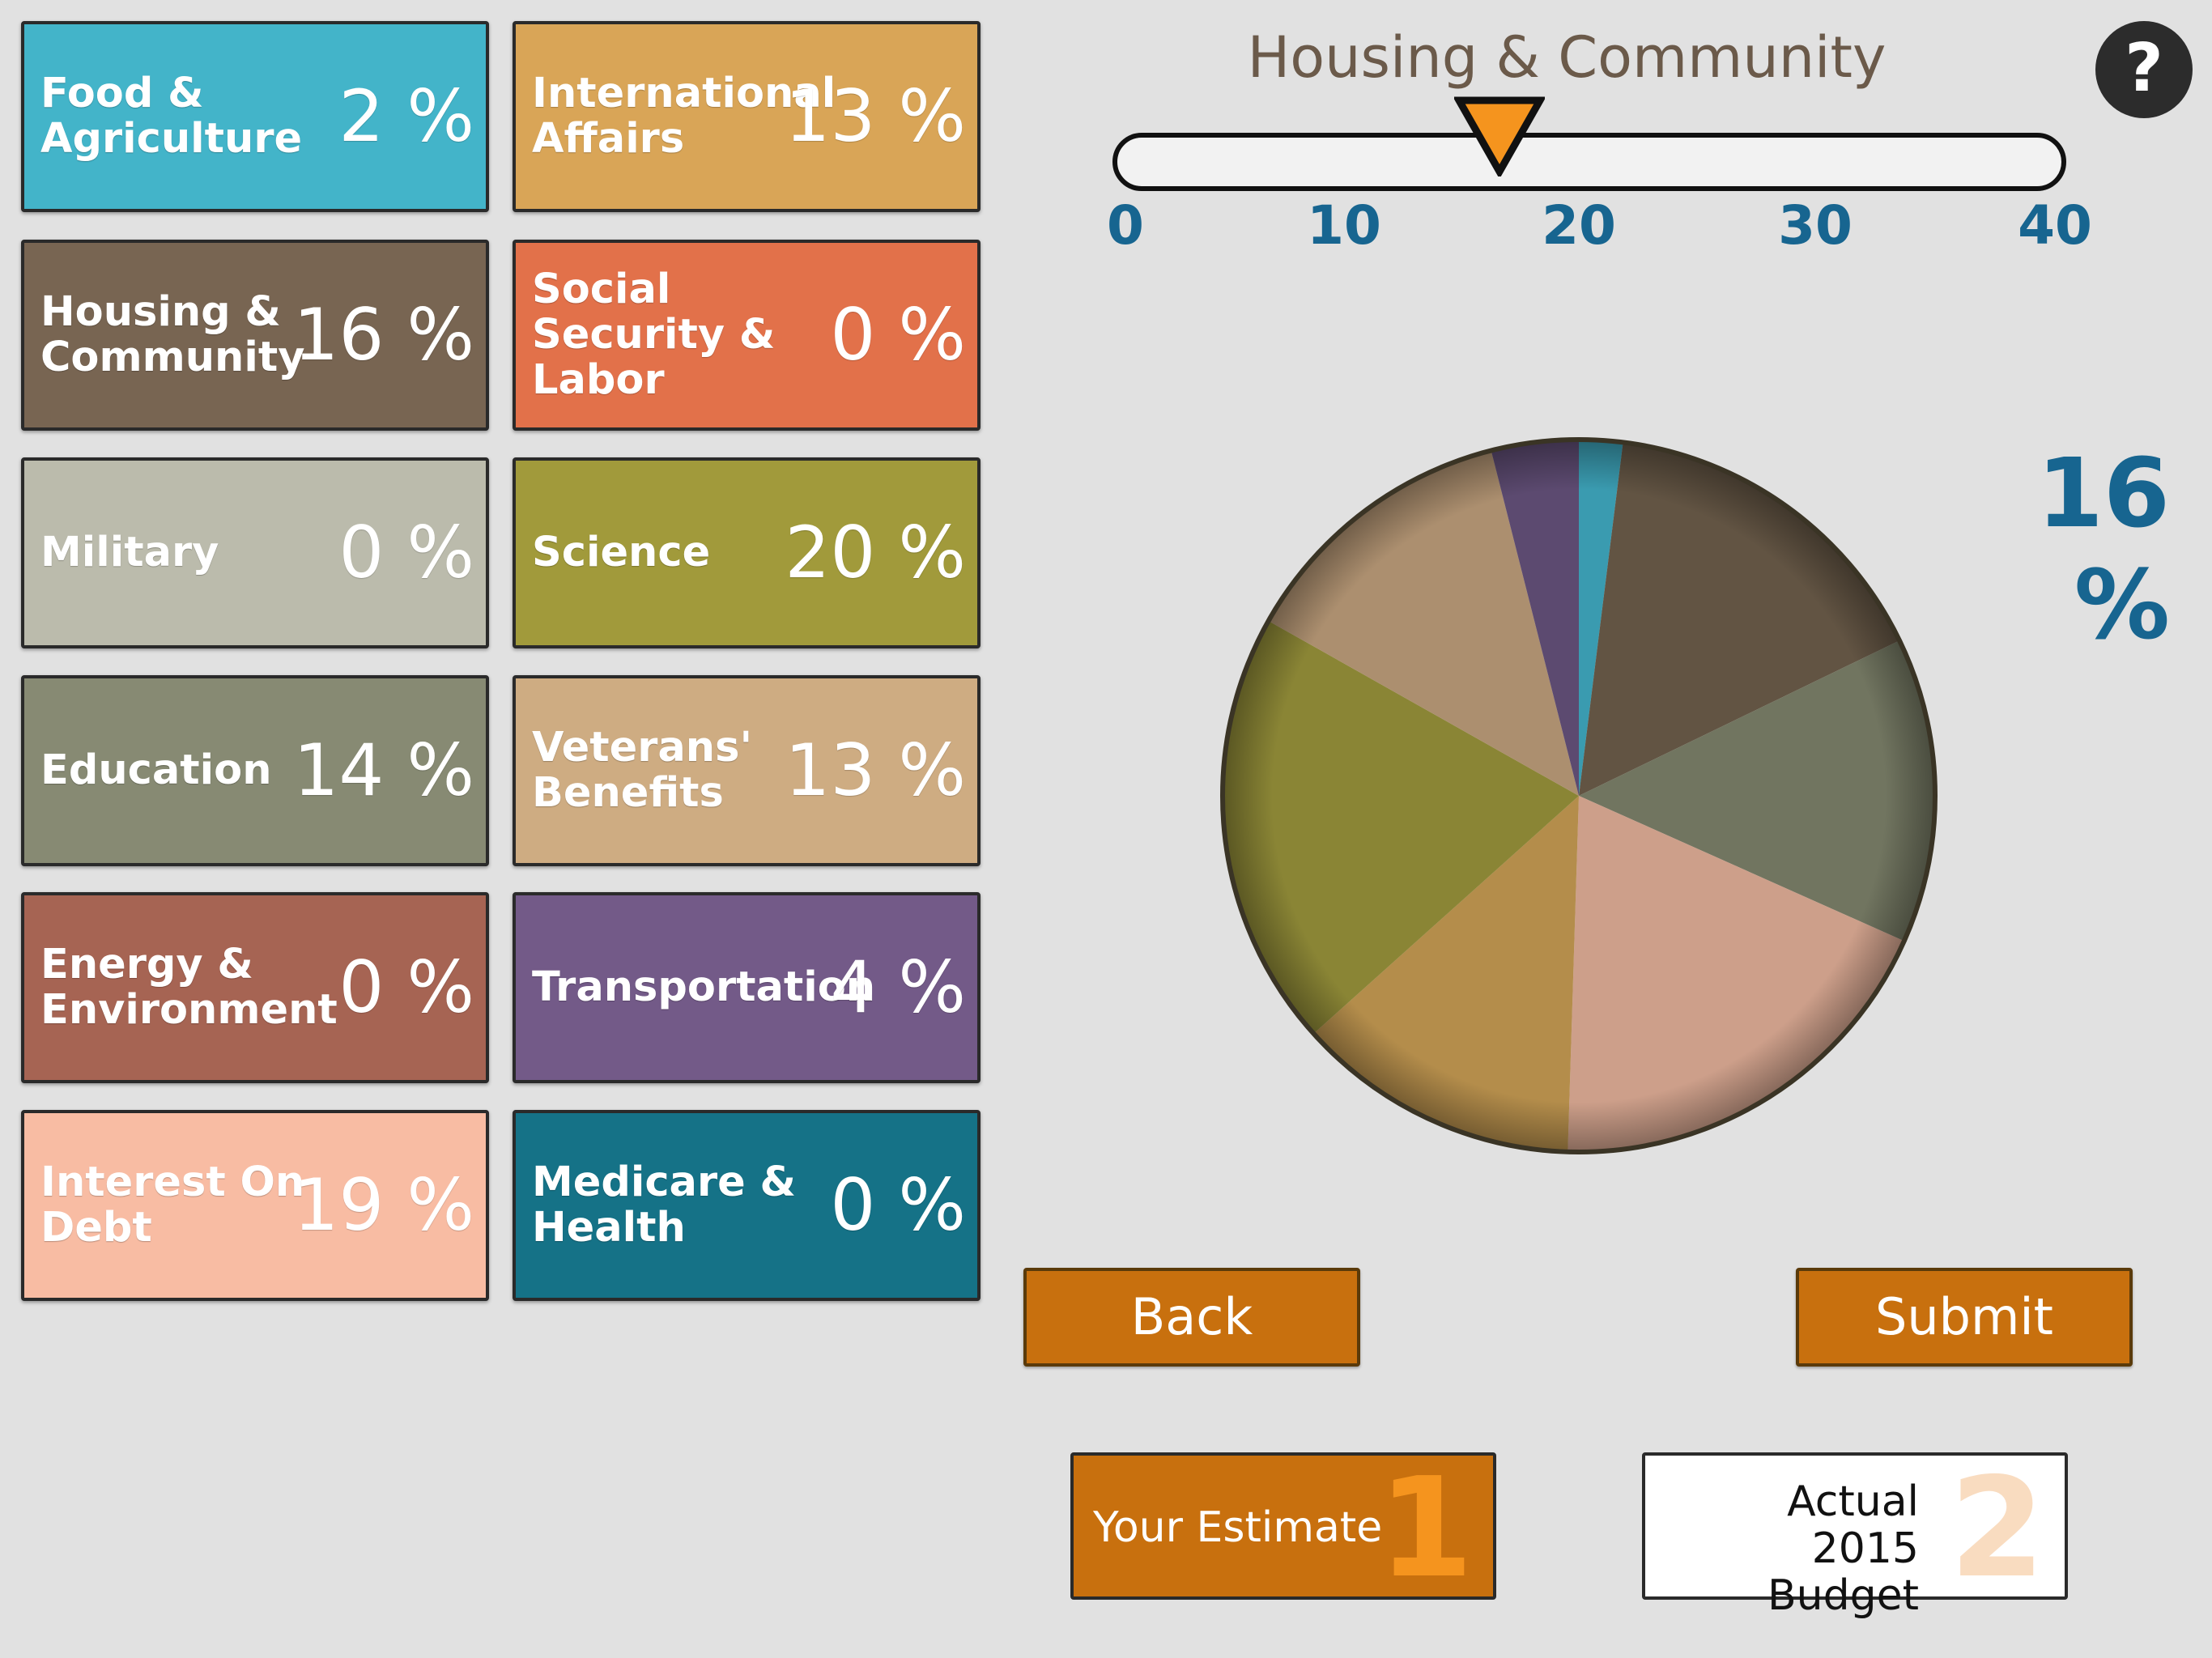 This screenshot has width=2212, height=1658. Describe the element at coordinates (1126, 225) in the screenshot. I see `slider-tick-0: 0` at that location.